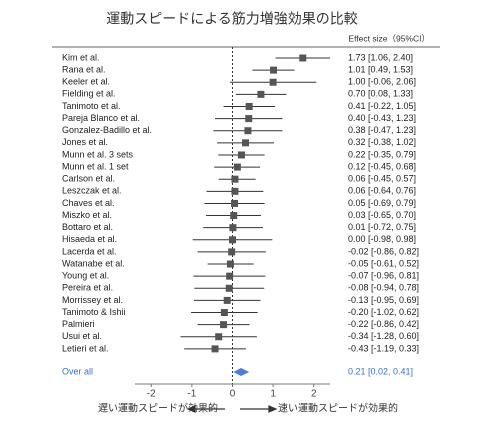 Image resolution: width=500 pixels, height=429 pixels. I want to click on value-label: 0.40 [-0.43, 1.23], so click(382, 118).